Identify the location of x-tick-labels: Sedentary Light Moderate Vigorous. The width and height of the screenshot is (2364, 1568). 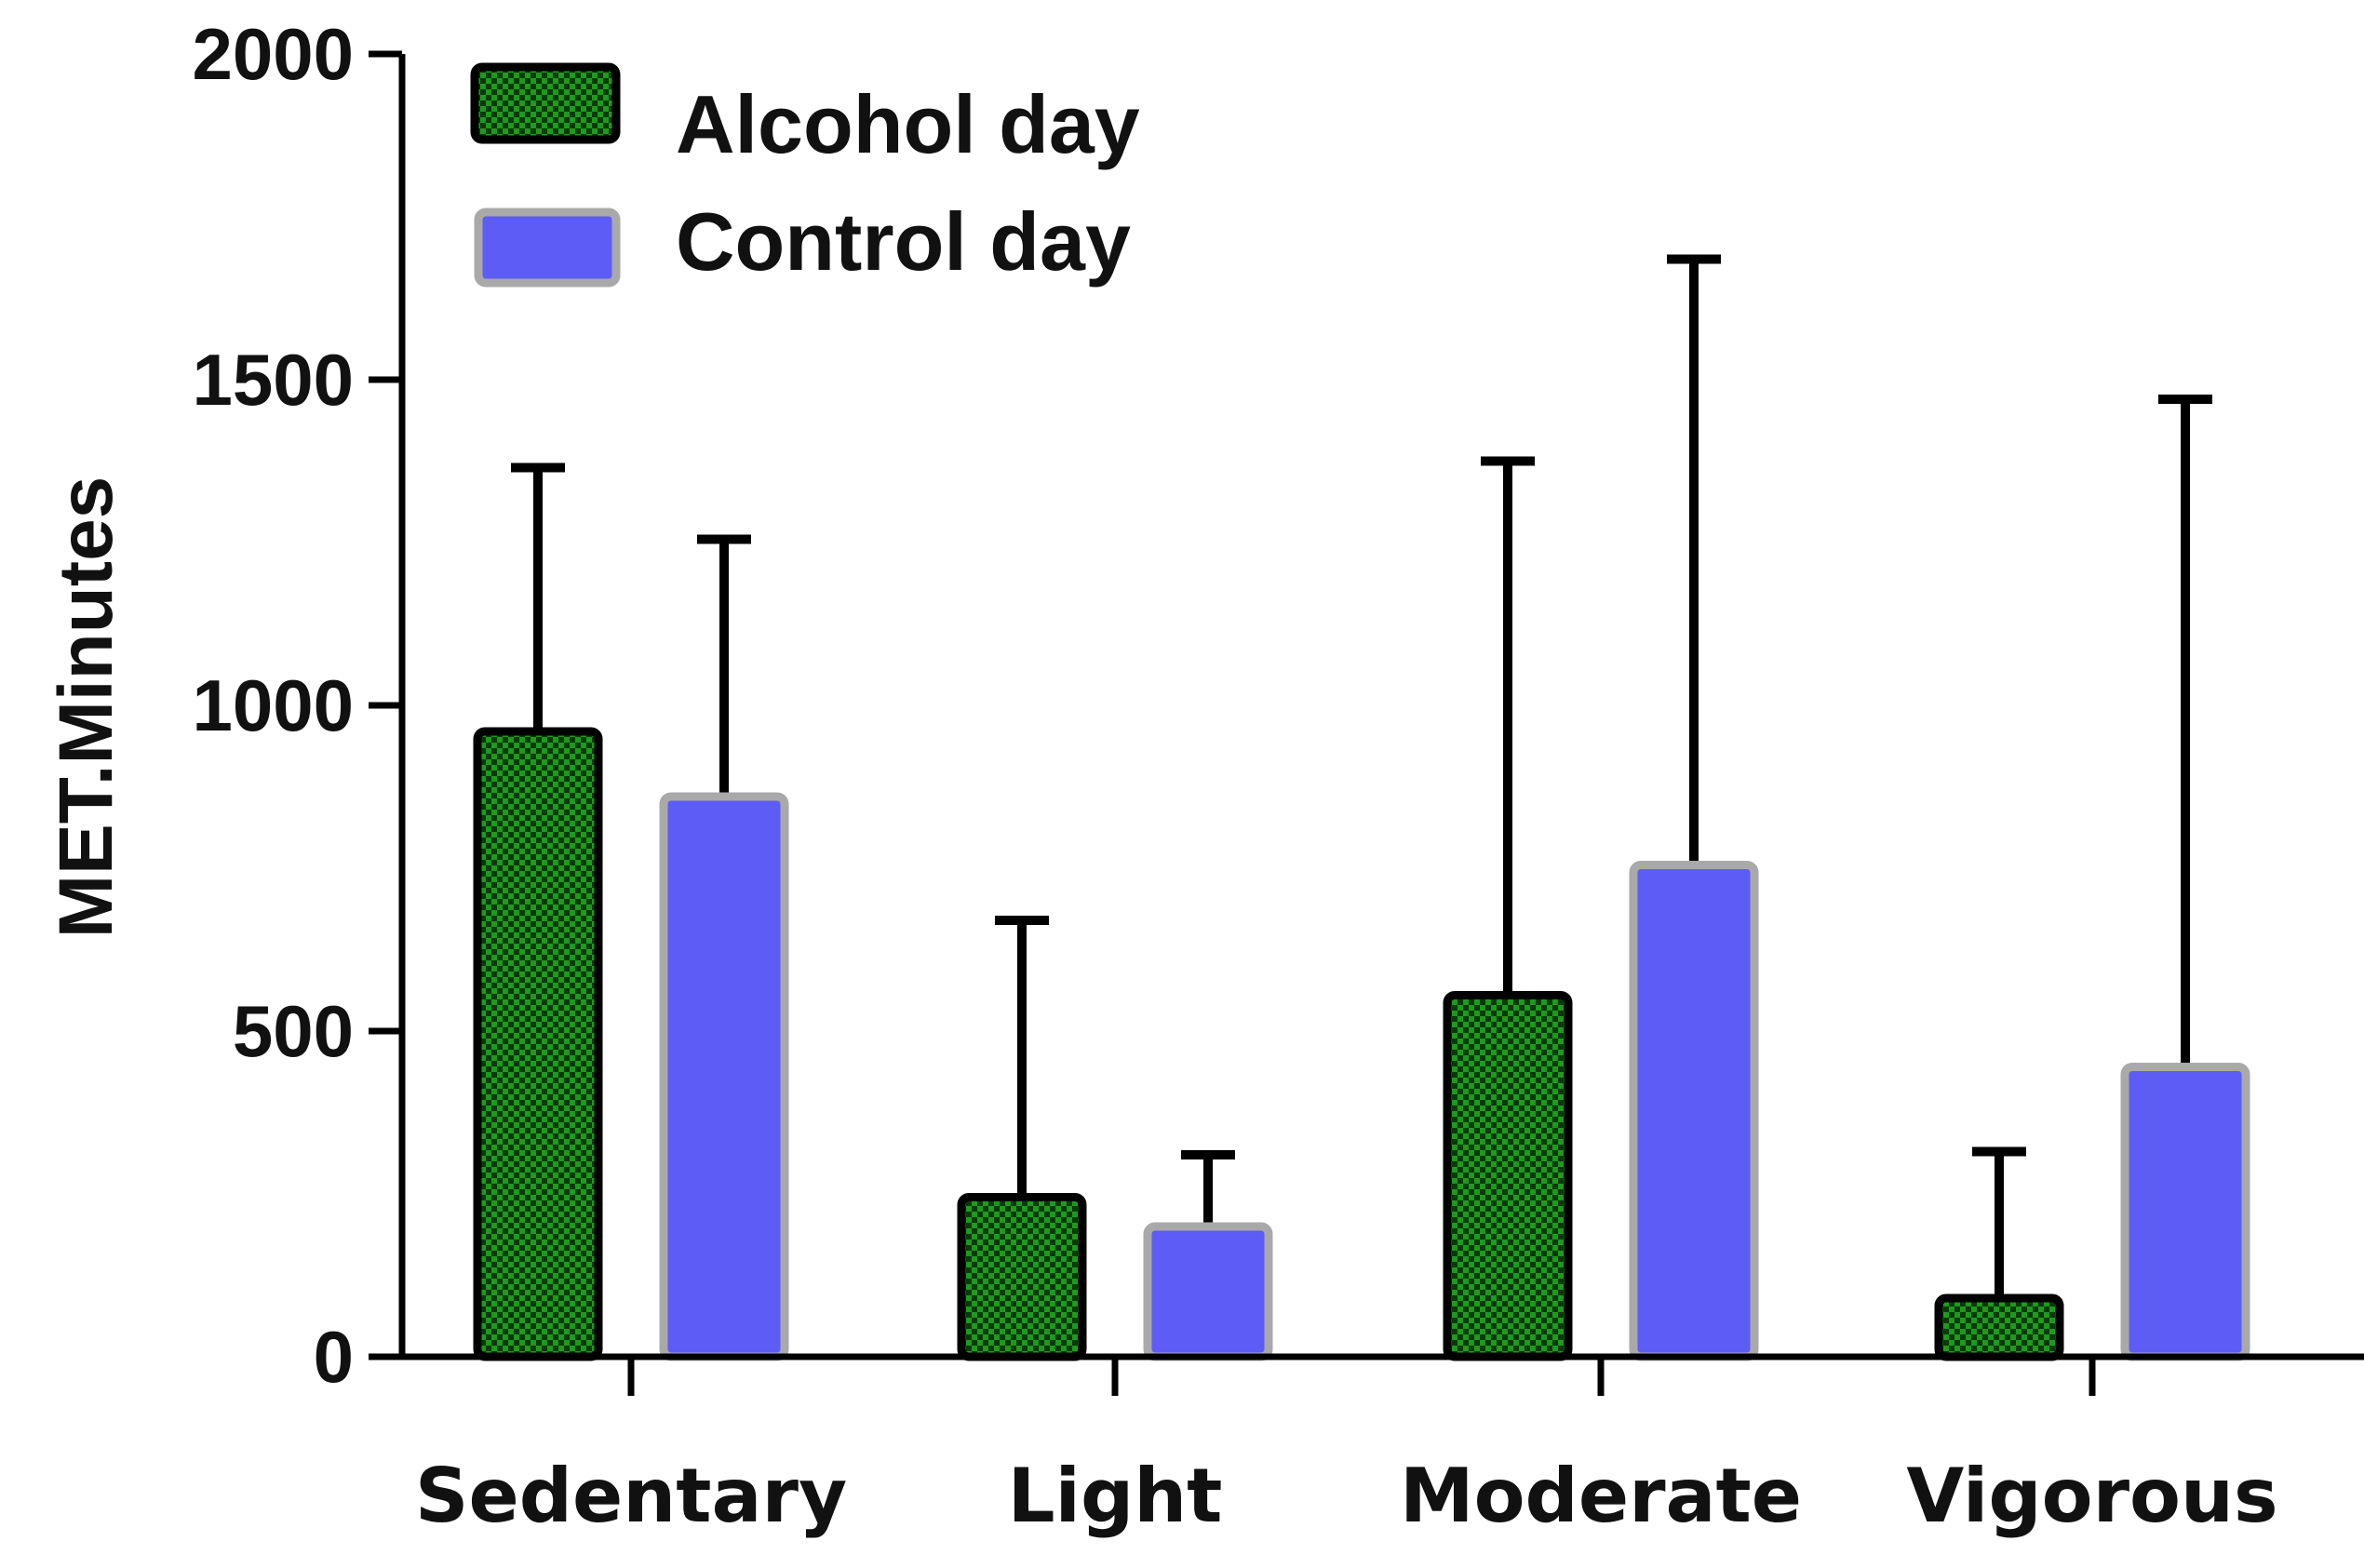
(1346, 1496).